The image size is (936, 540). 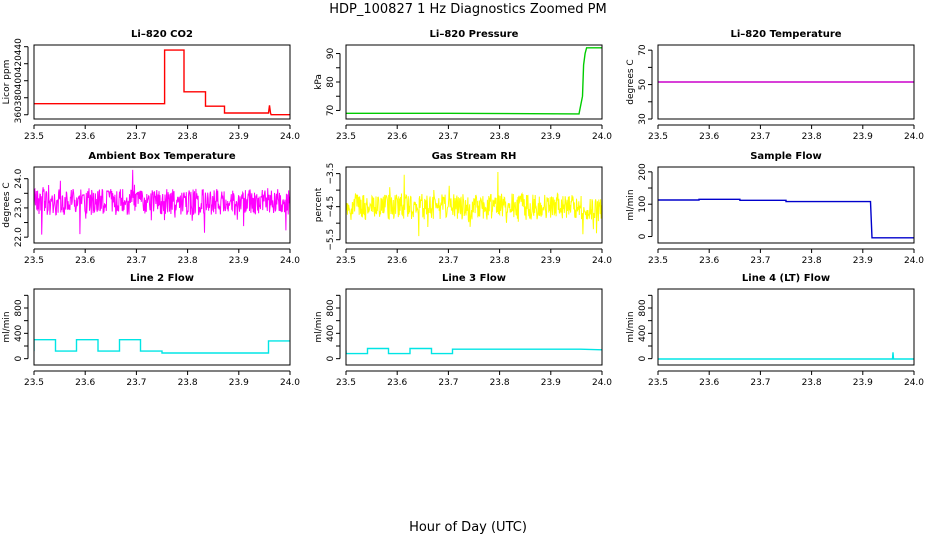 I want to click on series-ambient, so click(x=162, y=202).